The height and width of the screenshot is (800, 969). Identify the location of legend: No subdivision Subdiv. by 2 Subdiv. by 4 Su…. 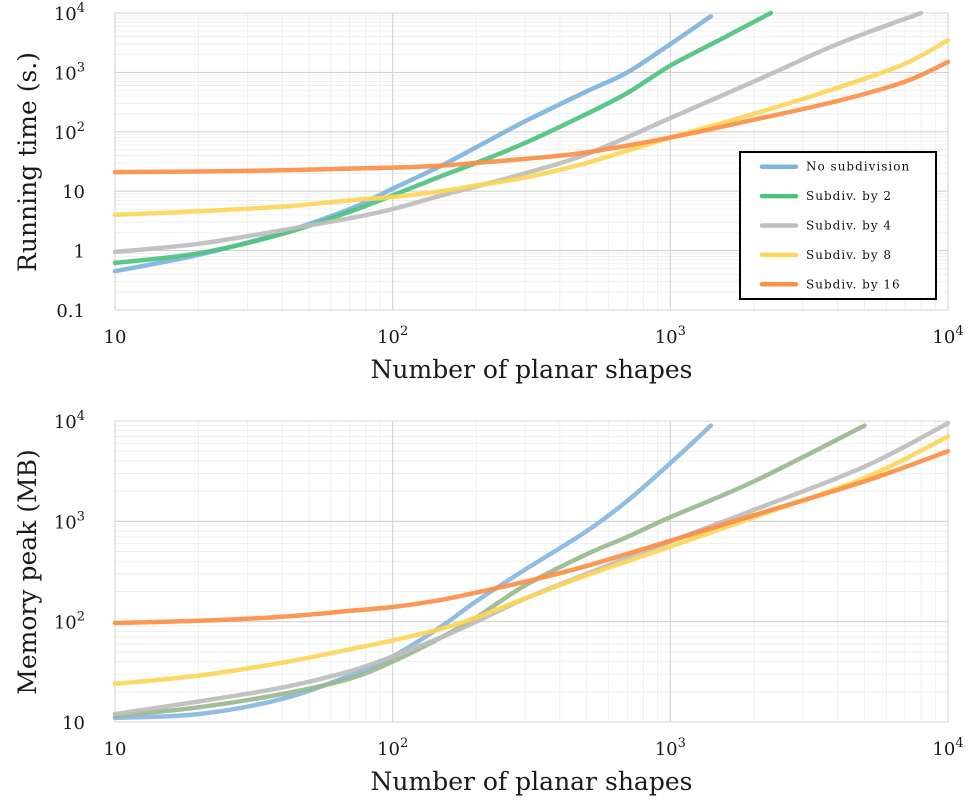
(838, 225).